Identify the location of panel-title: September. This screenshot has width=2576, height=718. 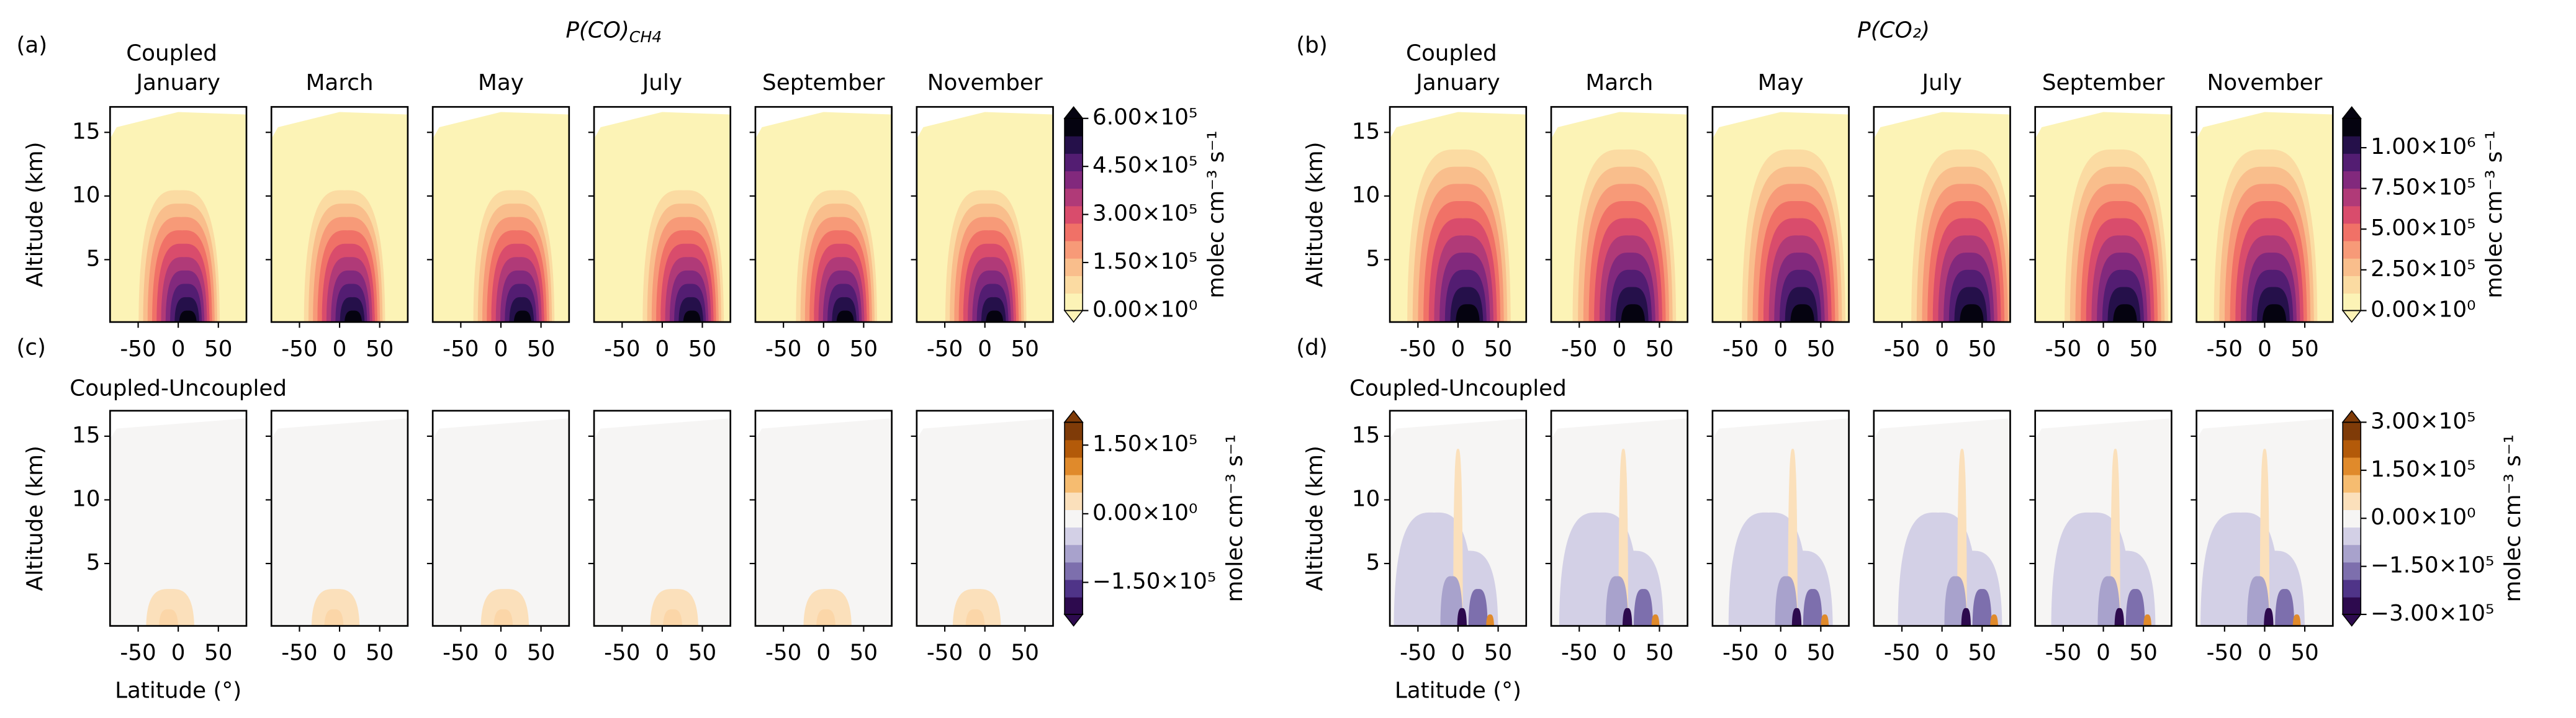
(823, 83).